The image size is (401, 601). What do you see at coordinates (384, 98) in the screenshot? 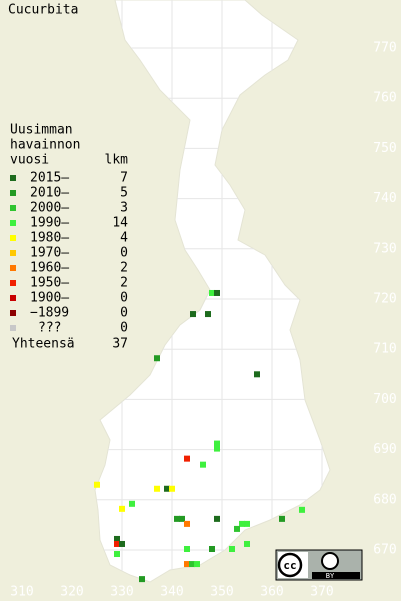
I see `y-label: 760` at bounding box center [384, 98].